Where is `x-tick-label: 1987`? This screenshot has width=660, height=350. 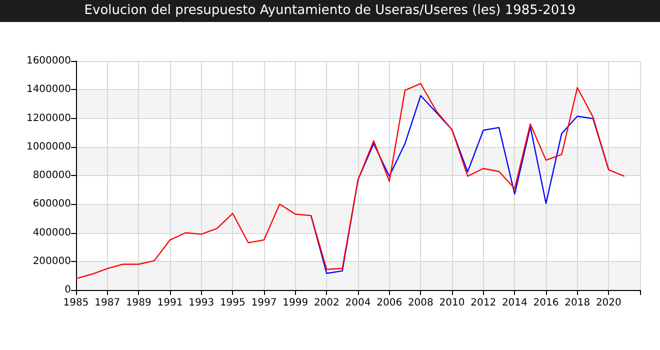 x-tick-label: 1987 is located at coordinates (107, 303).